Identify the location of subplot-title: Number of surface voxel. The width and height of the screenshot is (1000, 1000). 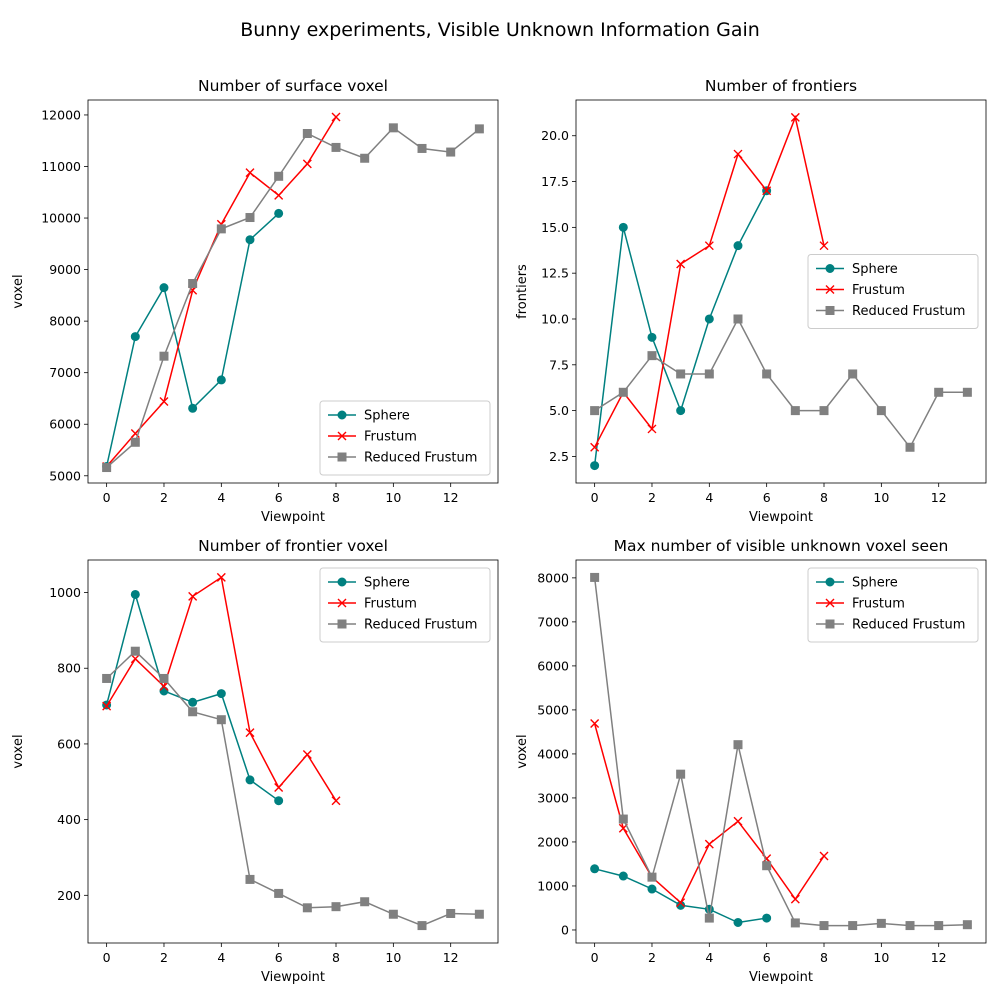
(293, 86).